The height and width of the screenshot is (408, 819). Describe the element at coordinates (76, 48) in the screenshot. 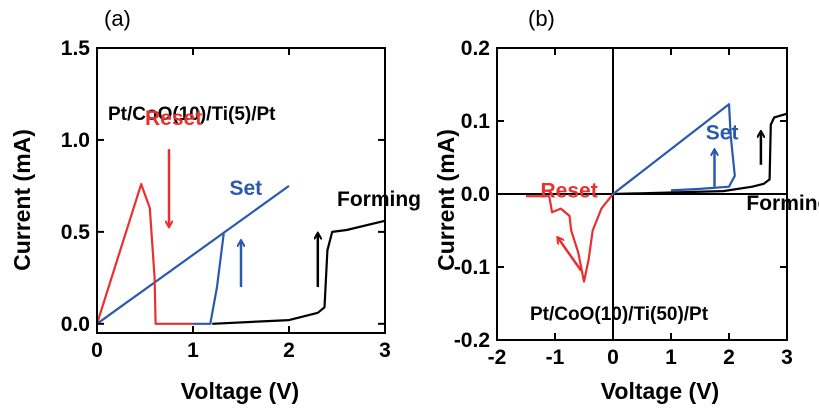

I see `panel-a-y-tick-label: 1.5` at that location.